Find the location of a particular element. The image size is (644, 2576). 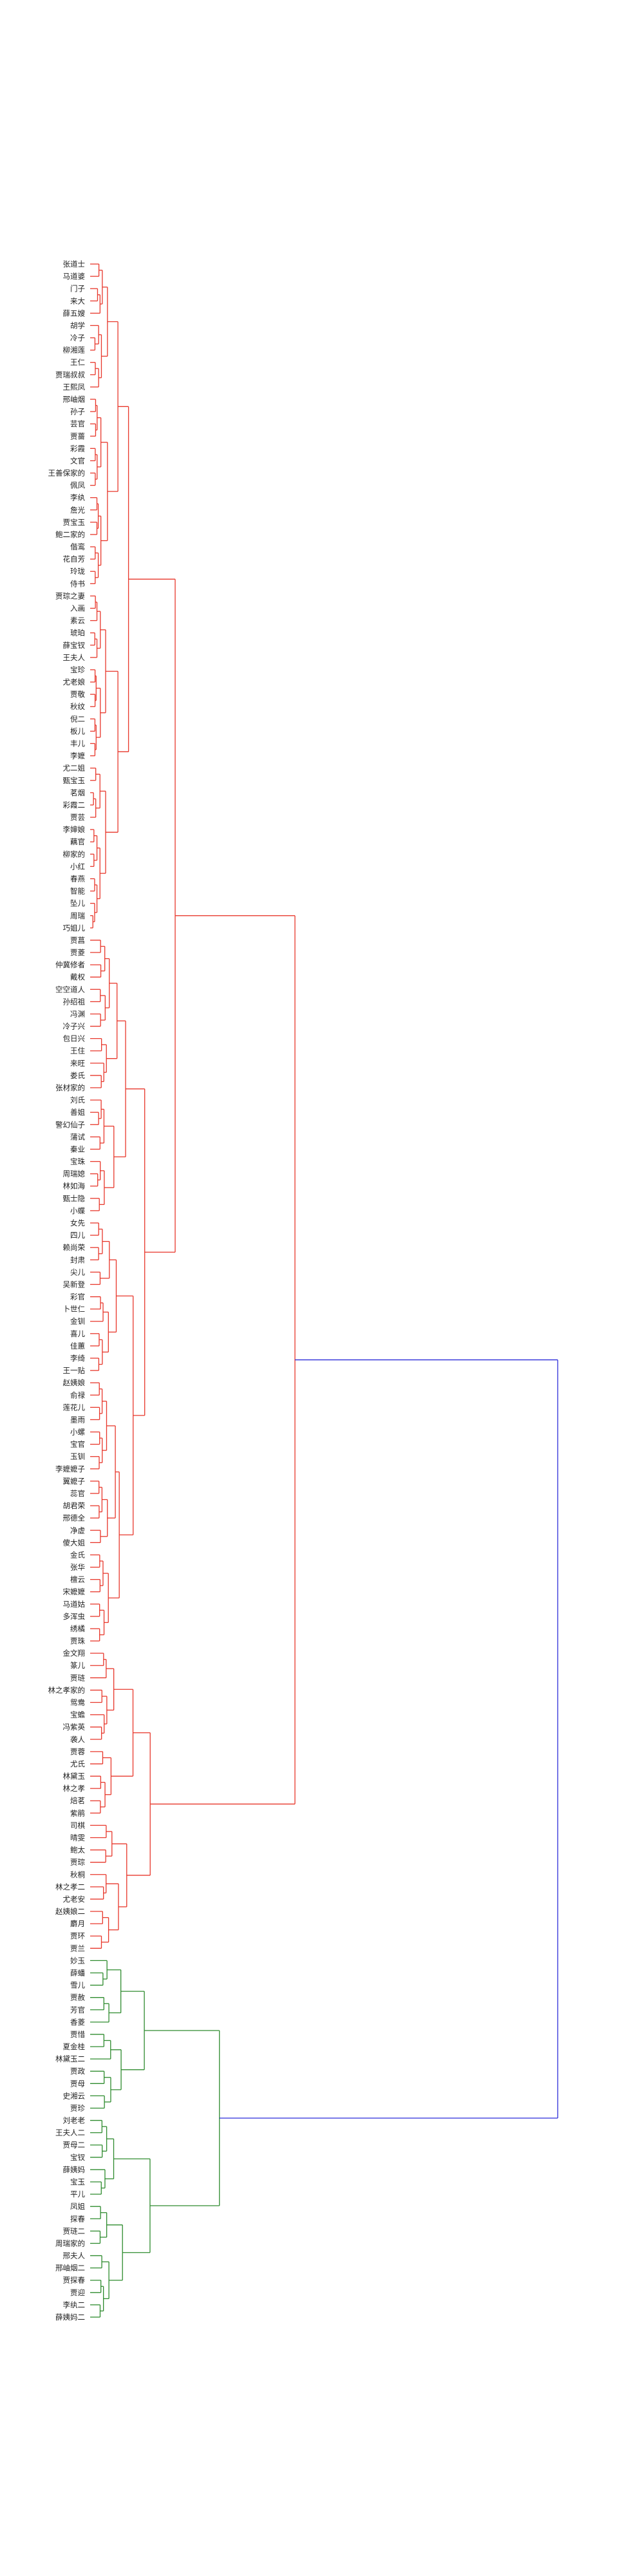

leaf-label: 卜世仁 is located at coordinates (74, 1309).